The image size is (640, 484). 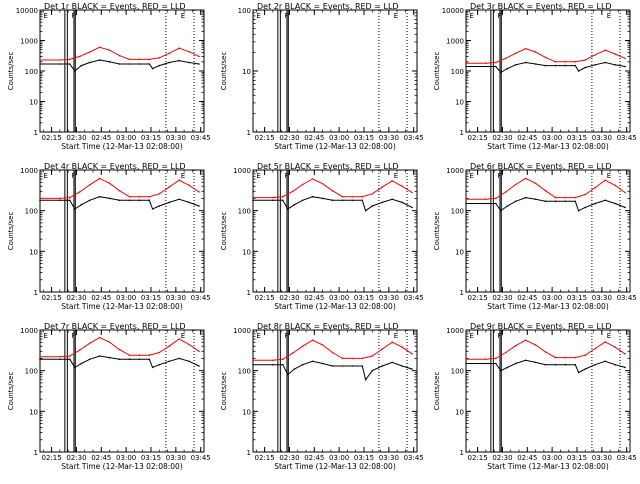 I want to click on plot-frame, so click(x=122, y=391).